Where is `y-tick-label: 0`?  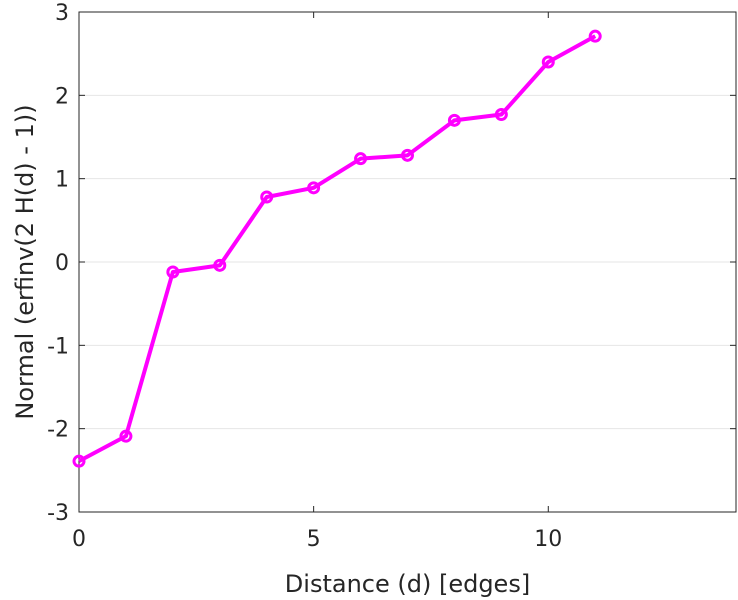 y-tick-label: 0 is located at coordinates (62, 263).